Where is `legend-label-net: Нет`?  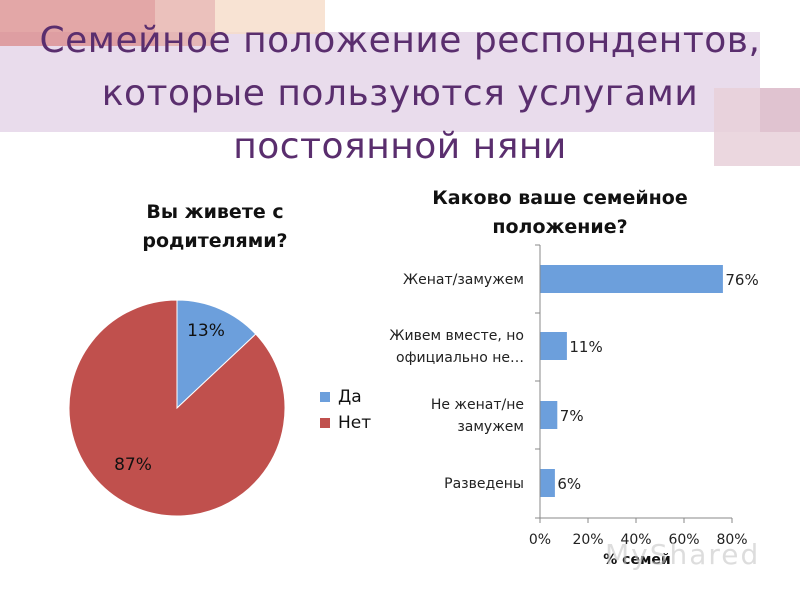 legend-label-net: Нет is located at coordinates (355, 423).